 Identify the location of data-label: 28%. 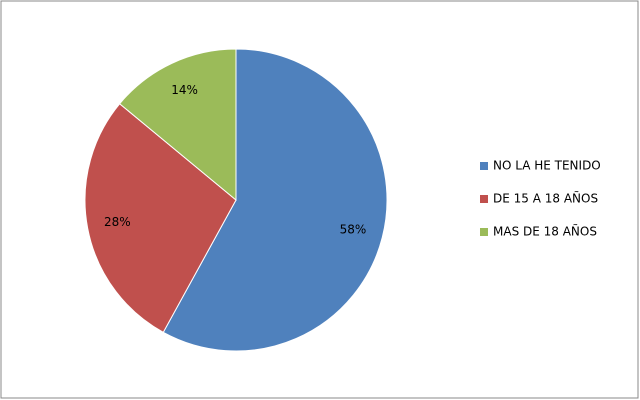
(117, 222).